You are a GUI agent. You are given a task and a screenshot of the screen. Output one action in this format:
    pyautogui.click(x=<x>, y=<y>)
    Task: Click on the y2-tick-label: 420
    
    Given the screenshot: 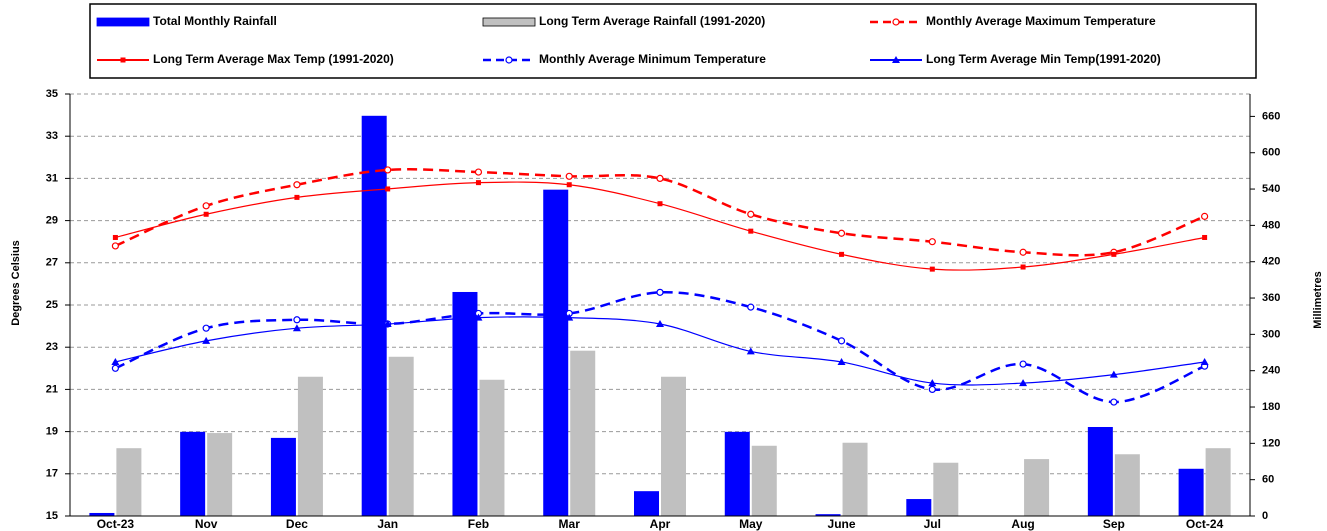 What is the action you would take?
    pyautogui.click(x=1271, y=262)
    